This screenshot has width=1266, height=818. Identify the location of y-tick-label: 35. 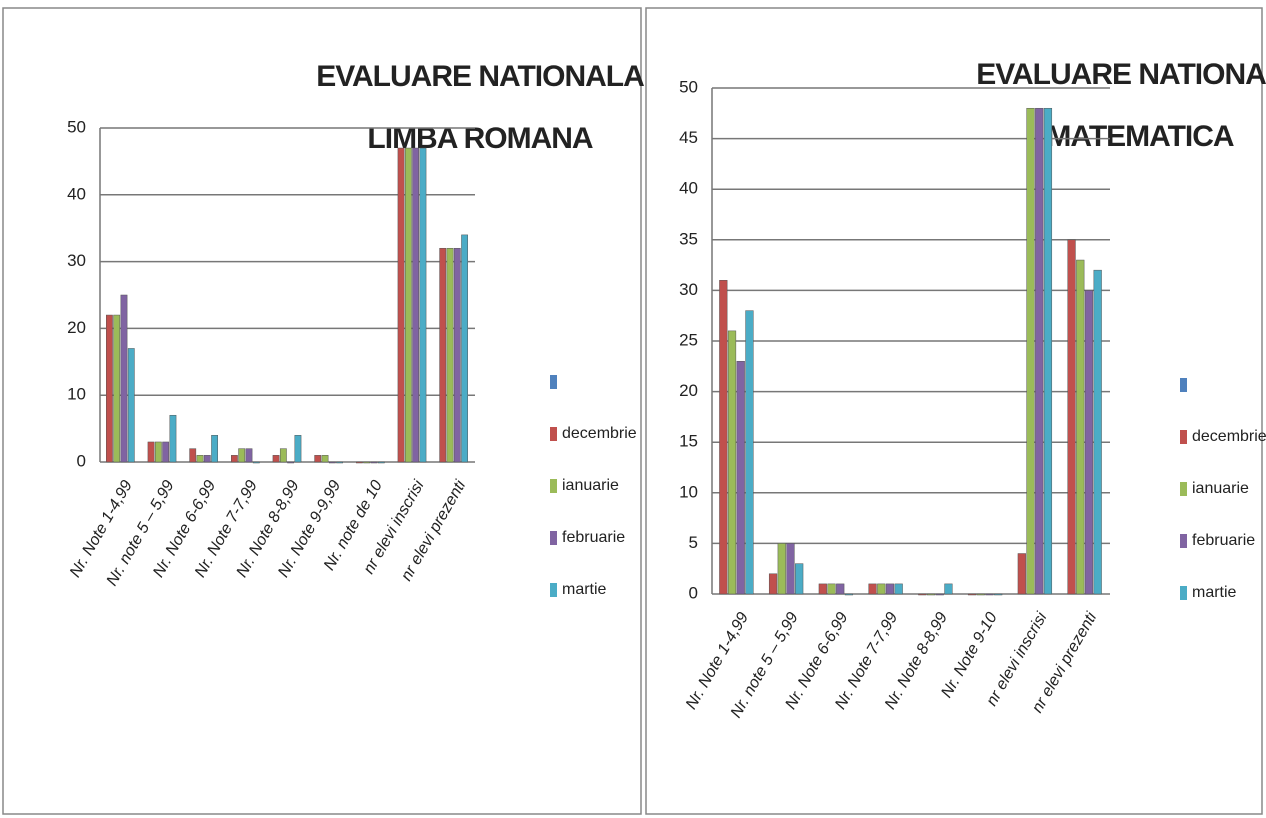
(688, 238).